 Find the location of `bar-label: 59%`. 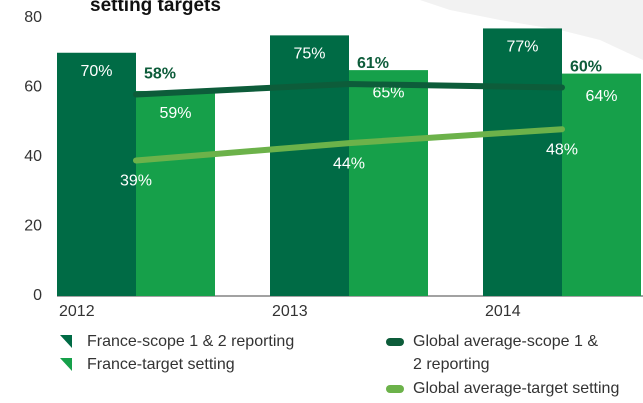

bar-label: 59% is located at coordinates (175, 113).